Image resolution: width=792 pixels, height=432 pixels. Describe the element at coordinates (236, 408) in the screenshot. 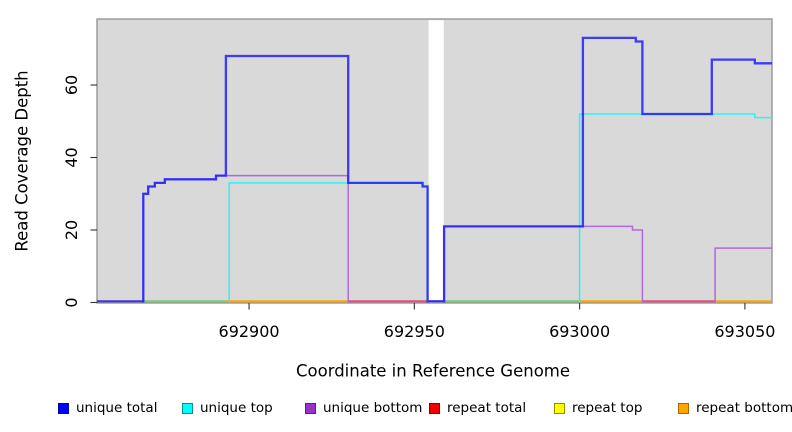

I see `legend-label: unique top` at that location.